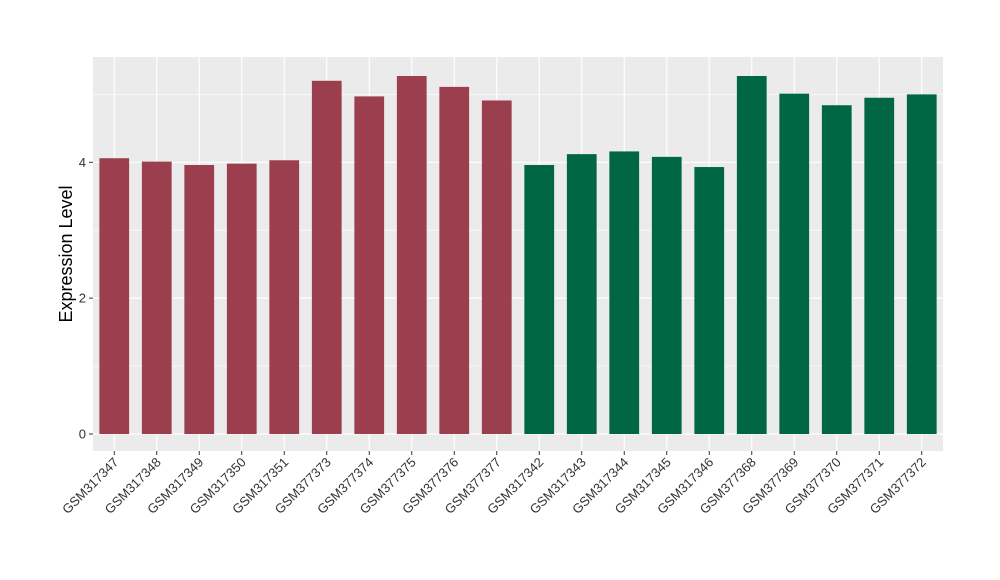  I want to click on y-axis: 0 2 4, so click(86, 298).